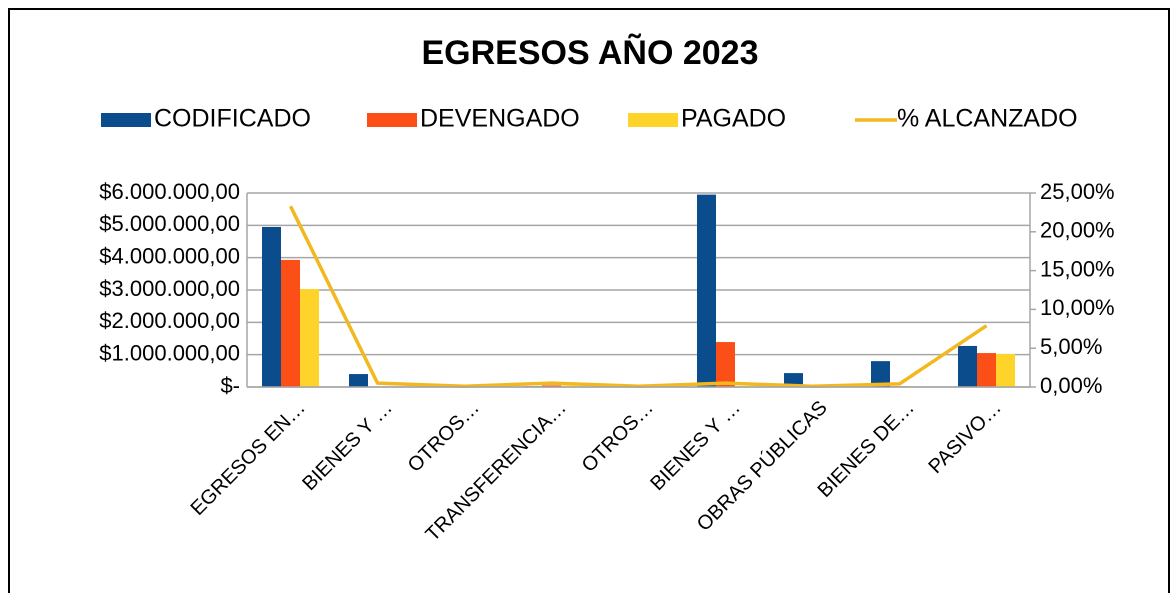 This screenshot has height=593, width=1171. What do you see at coordinates (1077, 230) in the screenshot?
I see `y2-tick-label: 20,00%` at bounding box center [1077, 230].